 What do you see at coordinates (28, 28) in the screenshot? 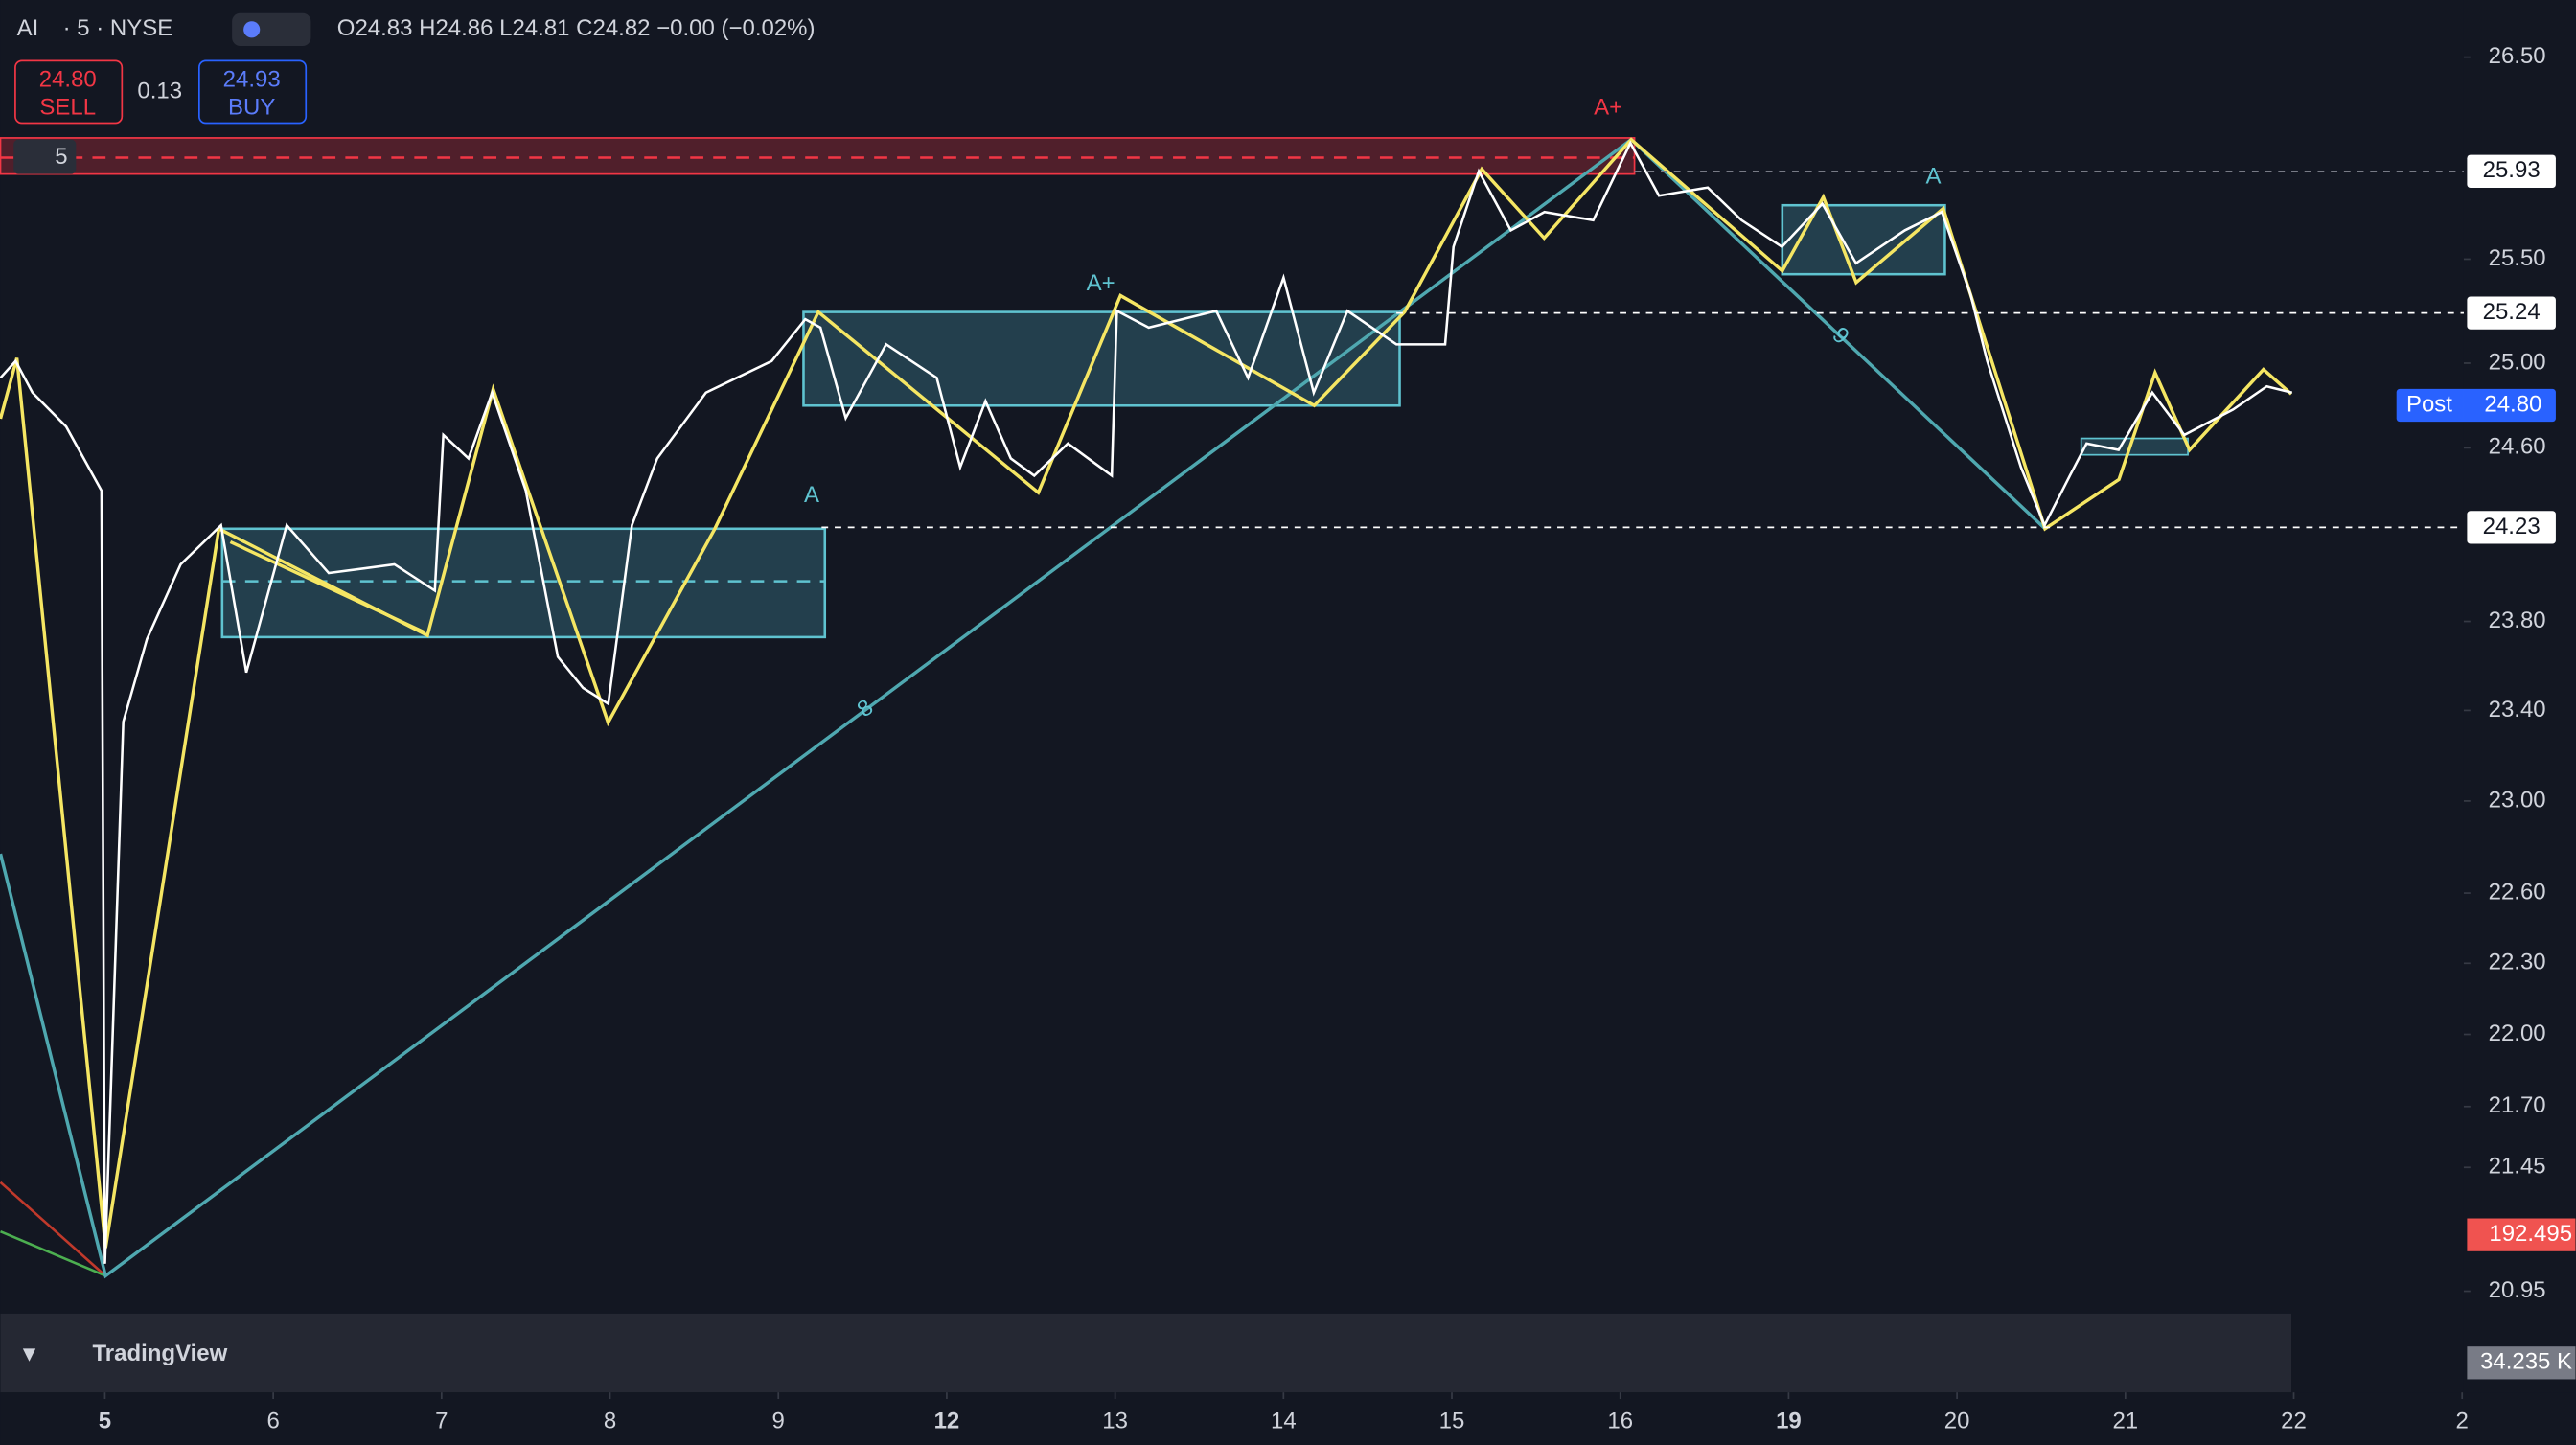
I see `symbol: AI` at bounding box center [28, 28].